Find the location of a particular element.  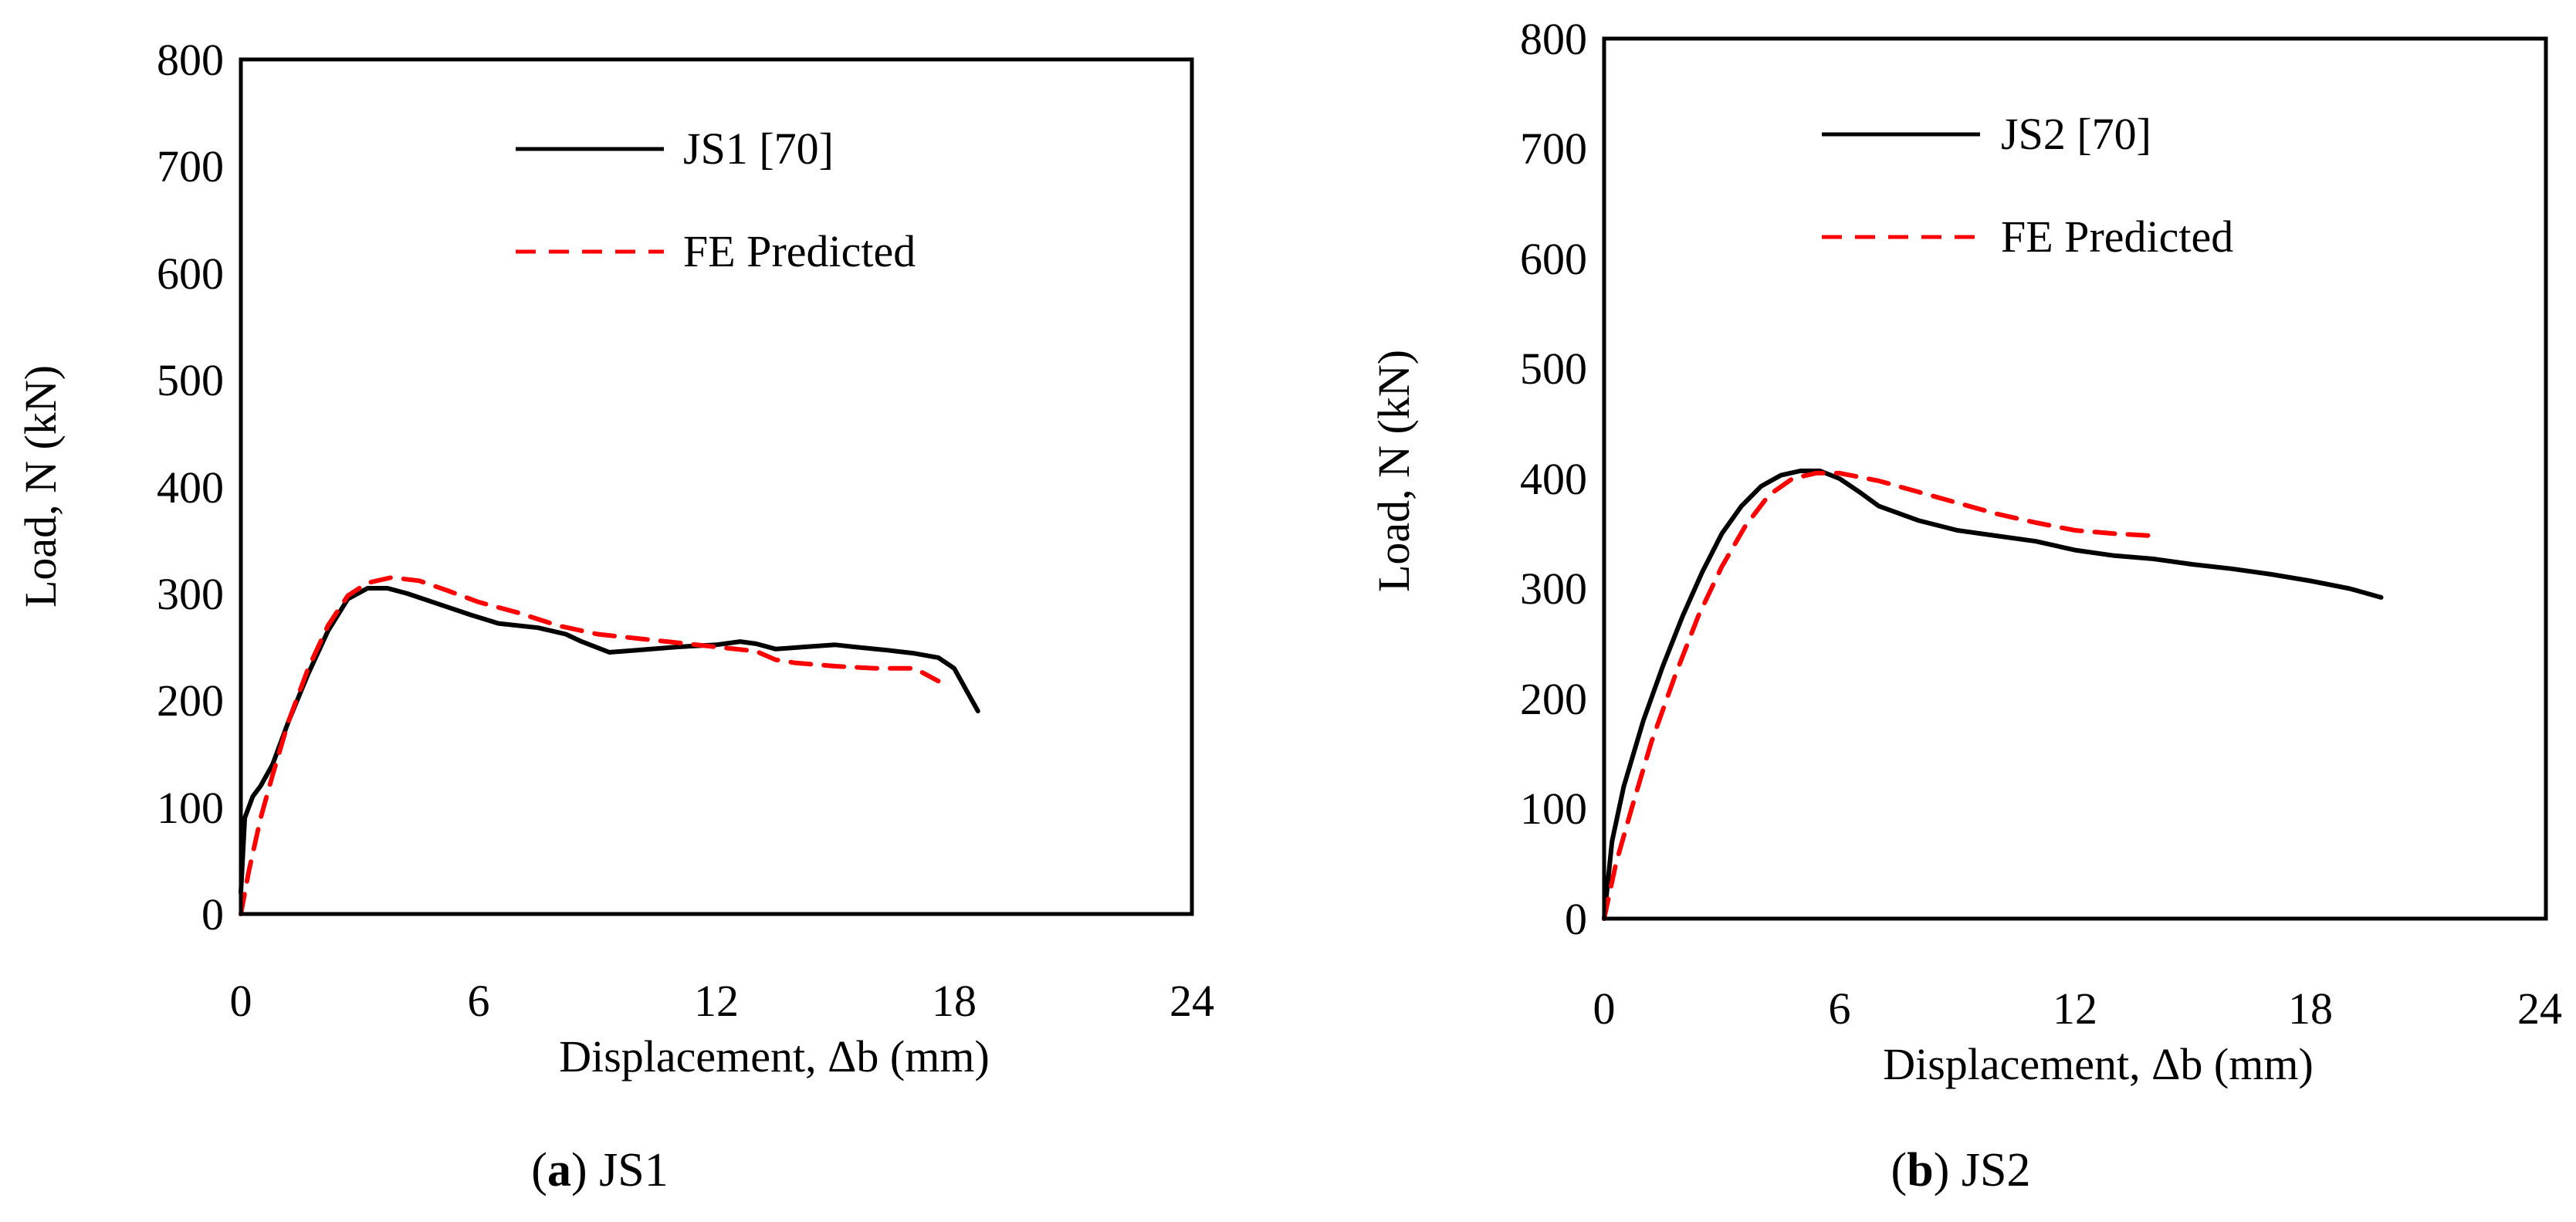

panel-b-ytick-label: 400 is located at coordinates (1553, 479).